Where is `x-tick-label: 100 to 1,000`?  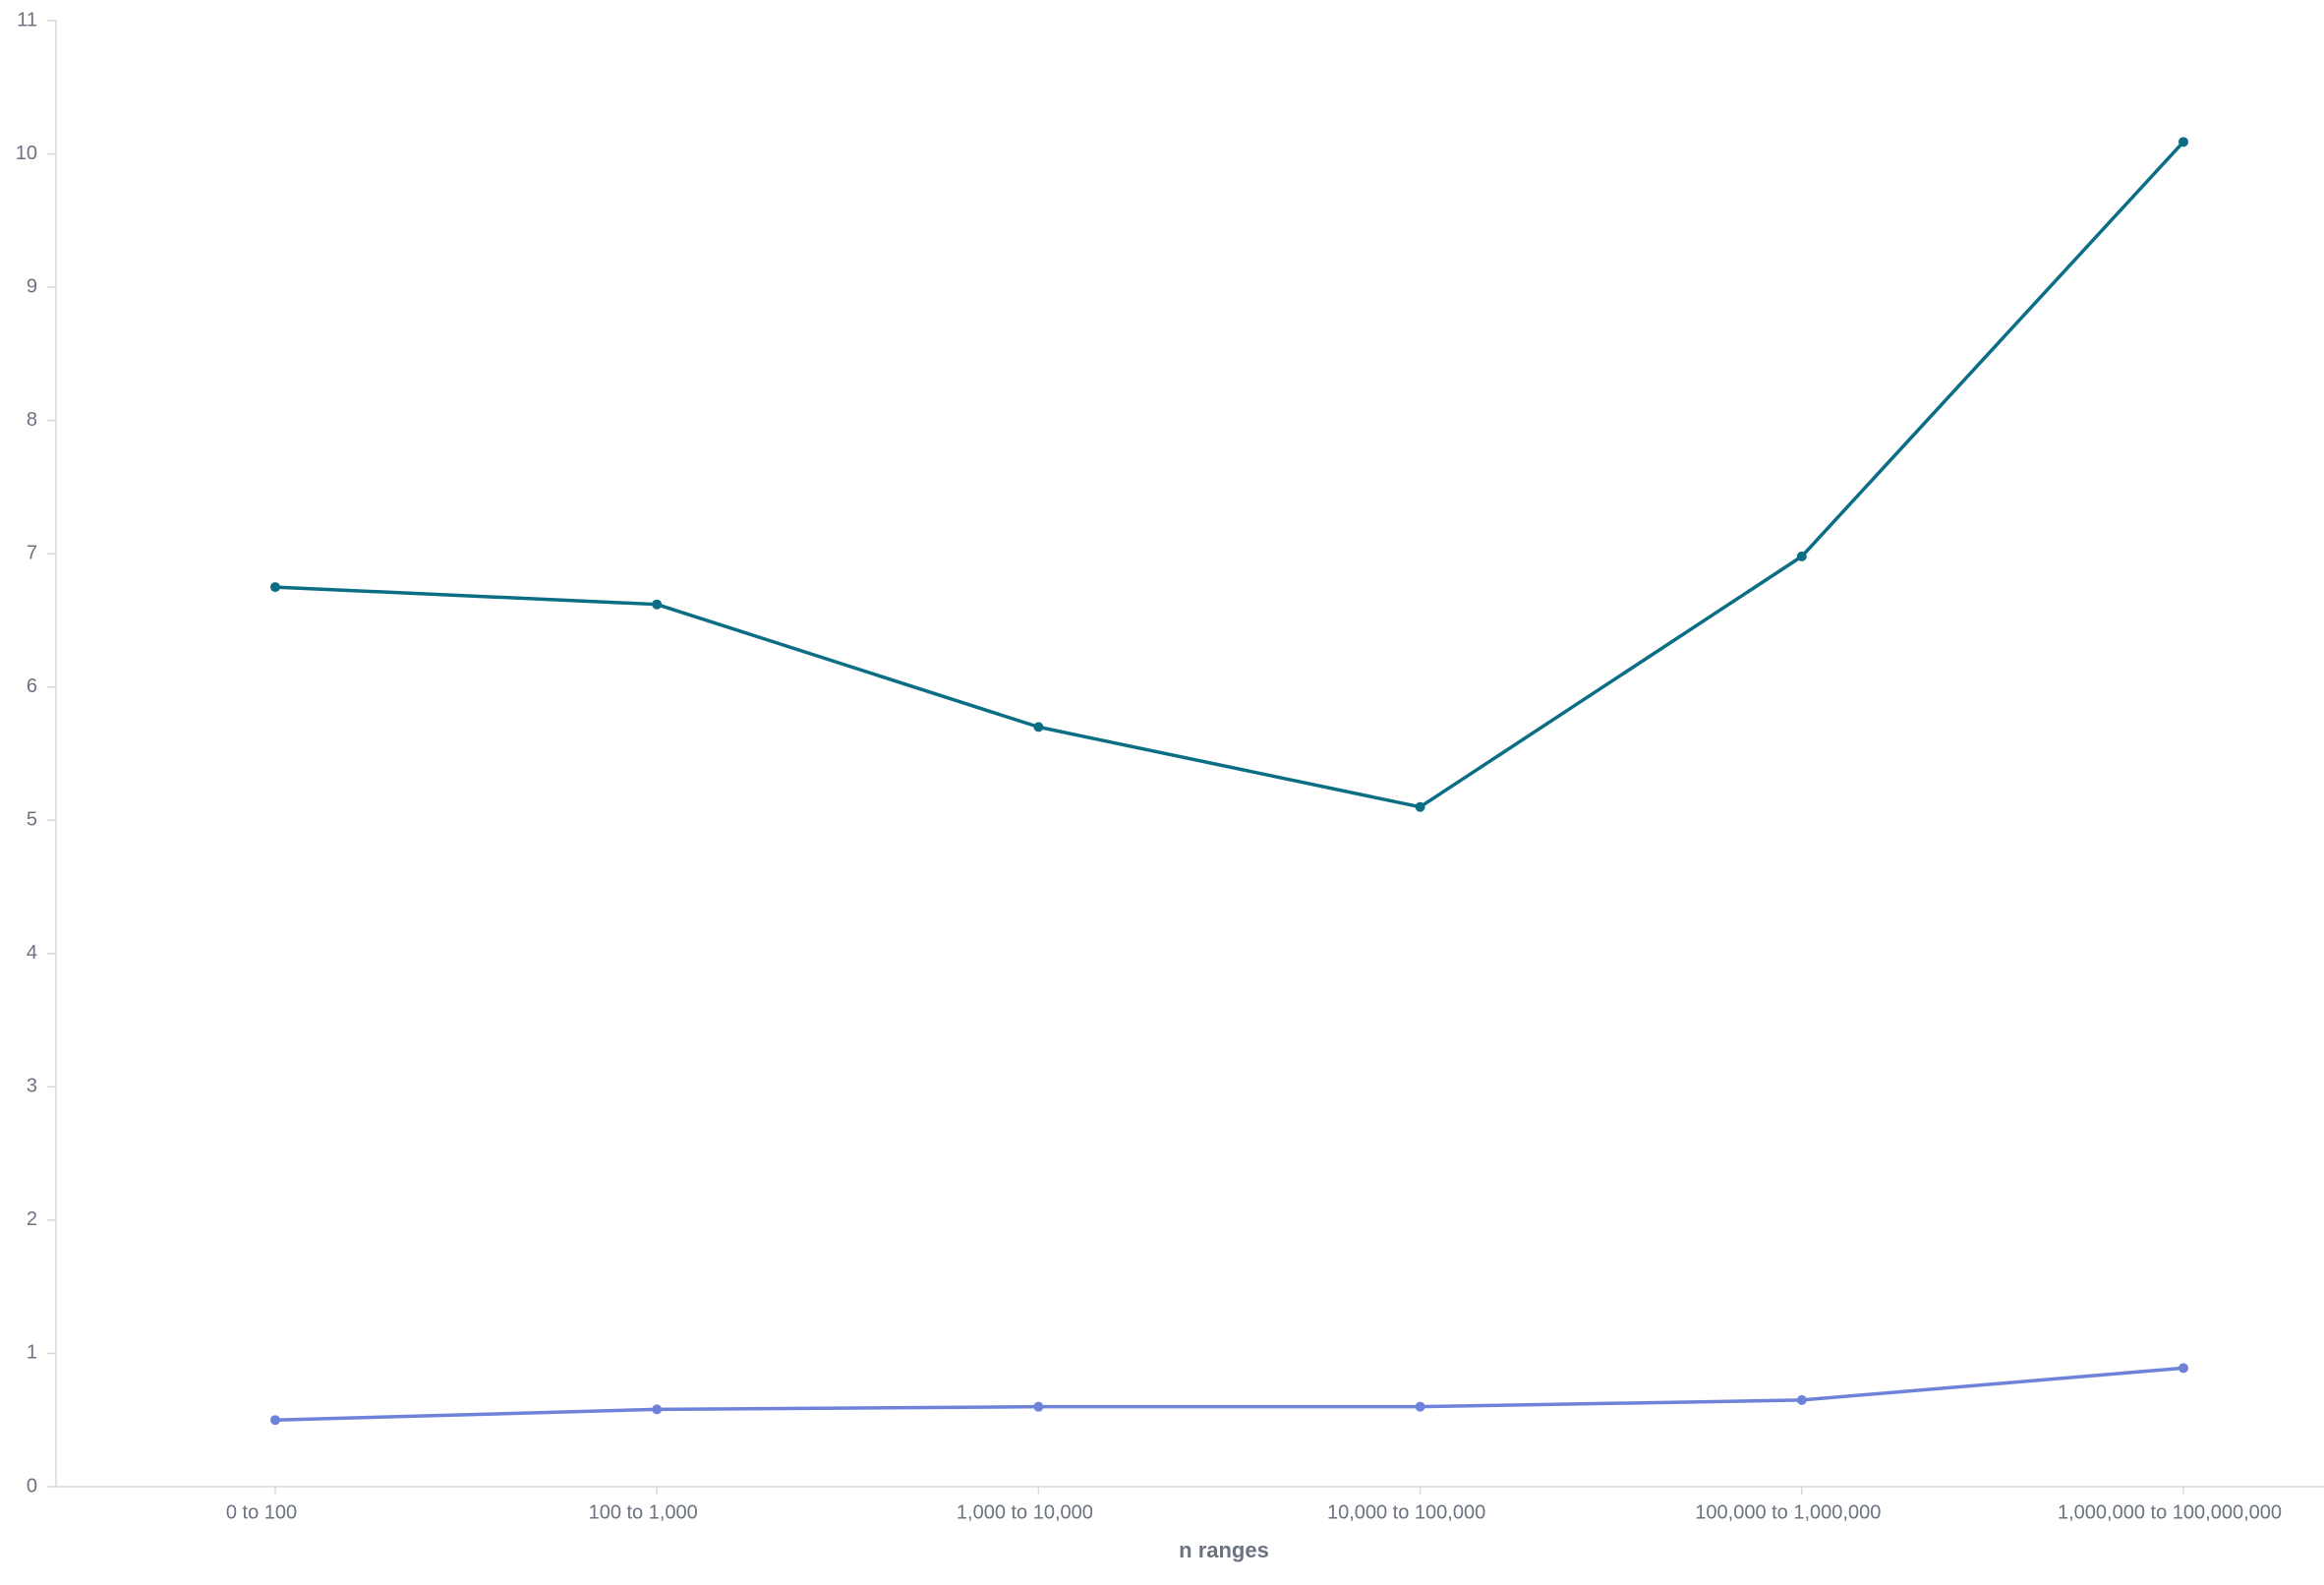 x-tick-label: 100 to 1,000 is located at coordinates (643, 1512).